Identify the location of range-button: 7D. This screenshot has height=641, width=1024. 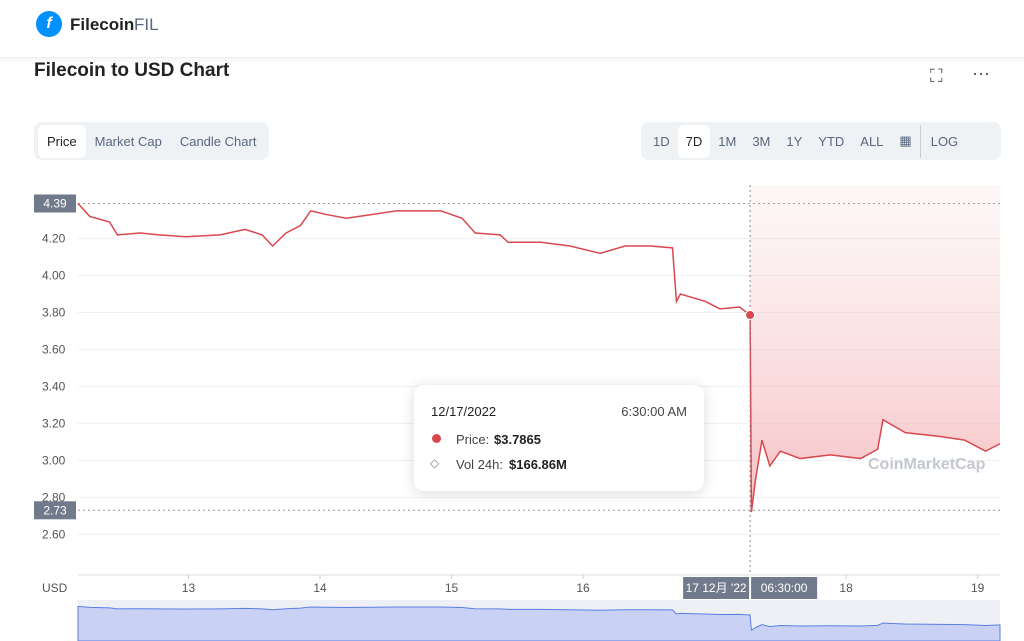
(694, 141).